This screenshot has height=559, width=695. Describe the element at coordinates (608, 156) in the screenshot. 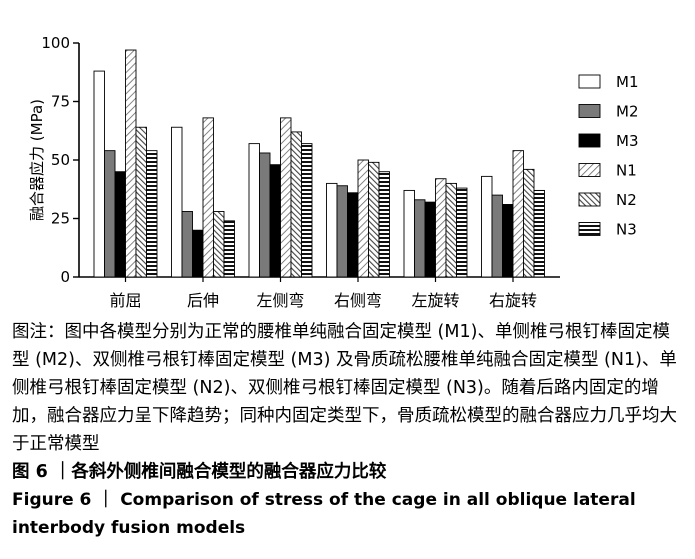

I see `legend: M1 M2 M3 N1 N2 N3` at that location.